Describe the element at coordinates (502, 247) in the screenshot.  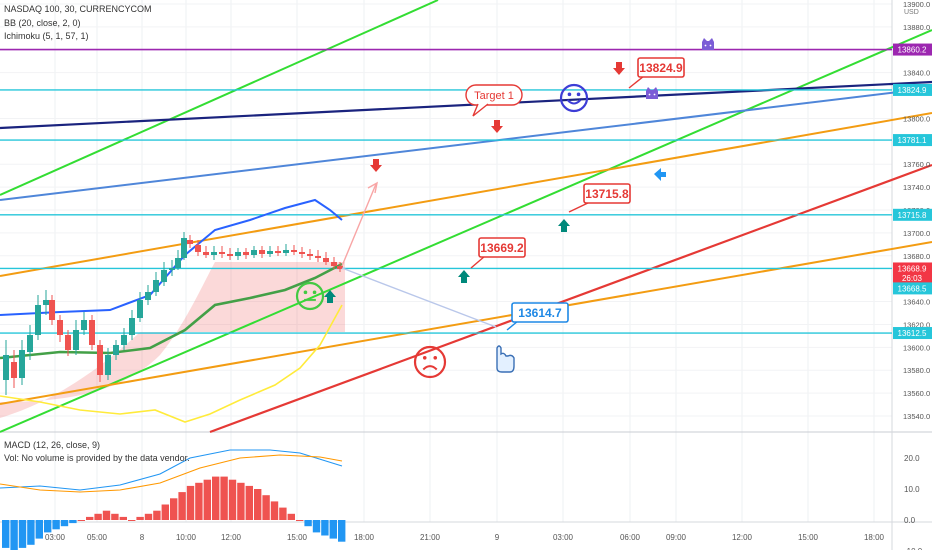
I see `callout-13669-2-box` at that location.